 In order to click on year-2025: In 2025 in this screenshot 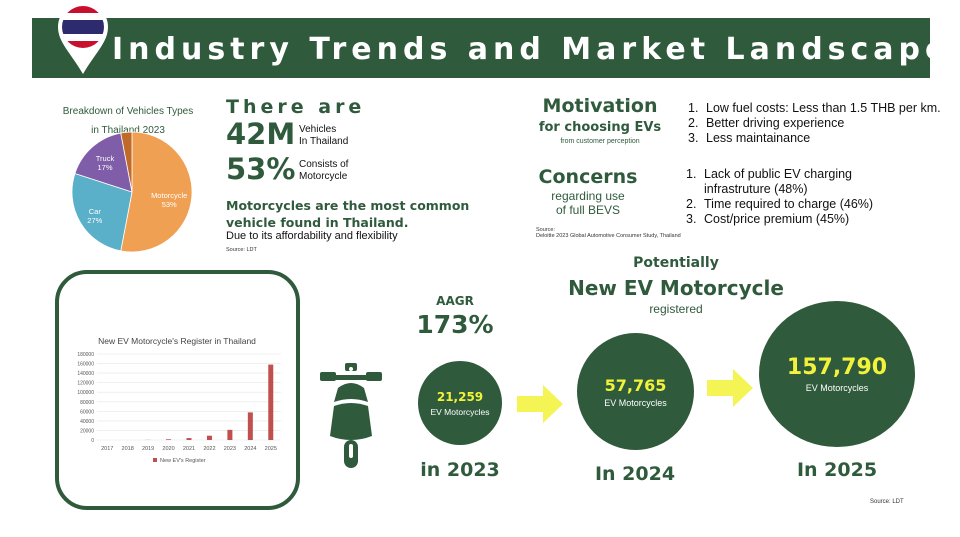, I will do `click(837, 470)`.